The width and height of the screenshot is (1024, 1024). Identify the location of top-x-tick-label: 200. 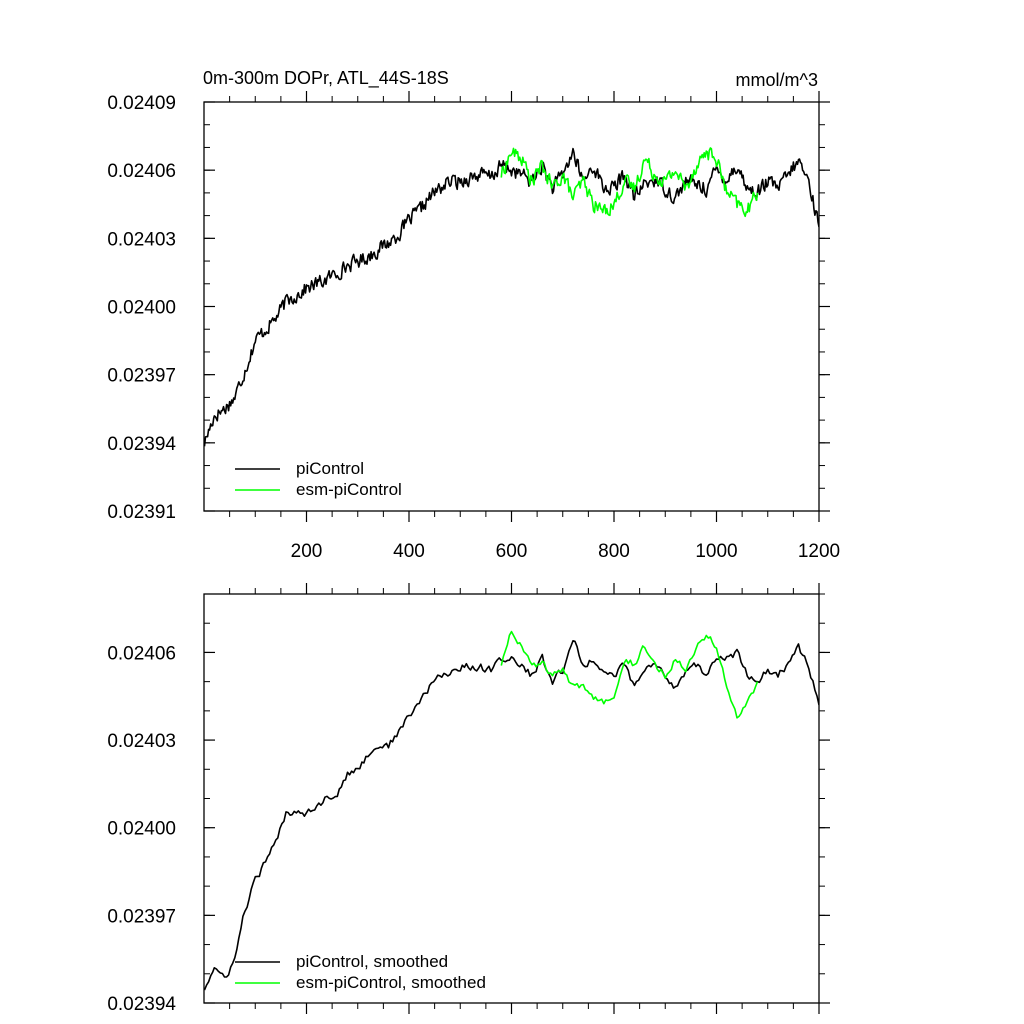
(307, 551).